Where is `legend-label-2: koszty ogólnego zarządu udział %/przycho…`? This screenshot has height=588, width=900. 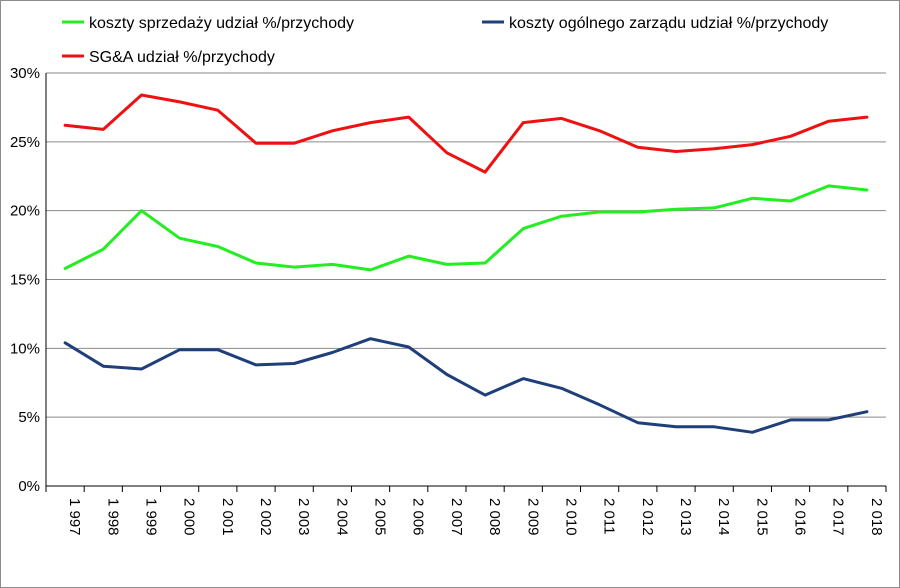
legend-label-2: koszty ogólnego zarządu udział %/przycho… is located at coordinates (668, 23).